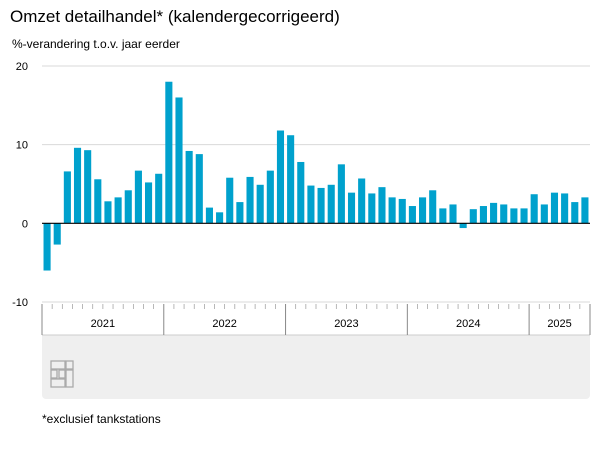 This screenshot has width=600, height=450. I want to click on year-label: 2022, so click(224, 324).